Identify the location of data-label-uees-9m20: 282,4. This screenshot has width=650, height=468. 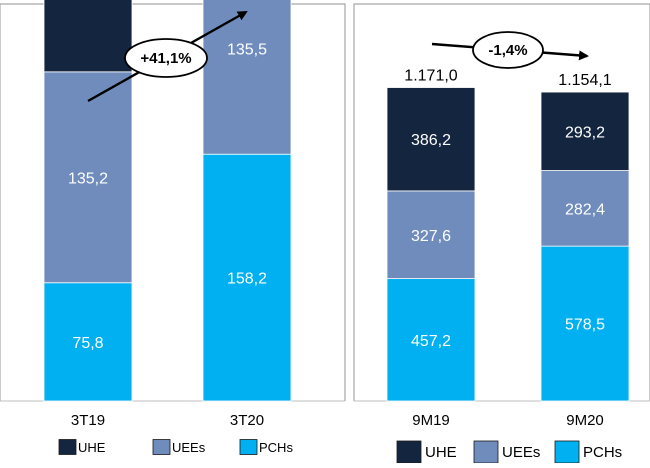
(585, 209).